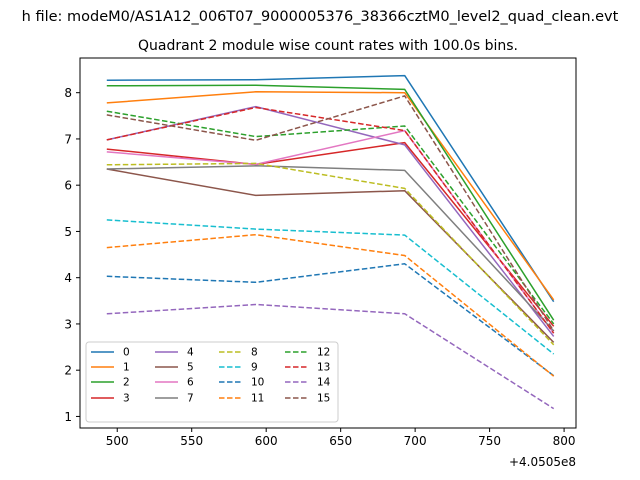 Image resolution: width=640 pixels, height=480 pixels. What do you see at coordinates (340, 441) in the screenshot?
I see `x-tick-label: 650` at bounding box center [340, 441].